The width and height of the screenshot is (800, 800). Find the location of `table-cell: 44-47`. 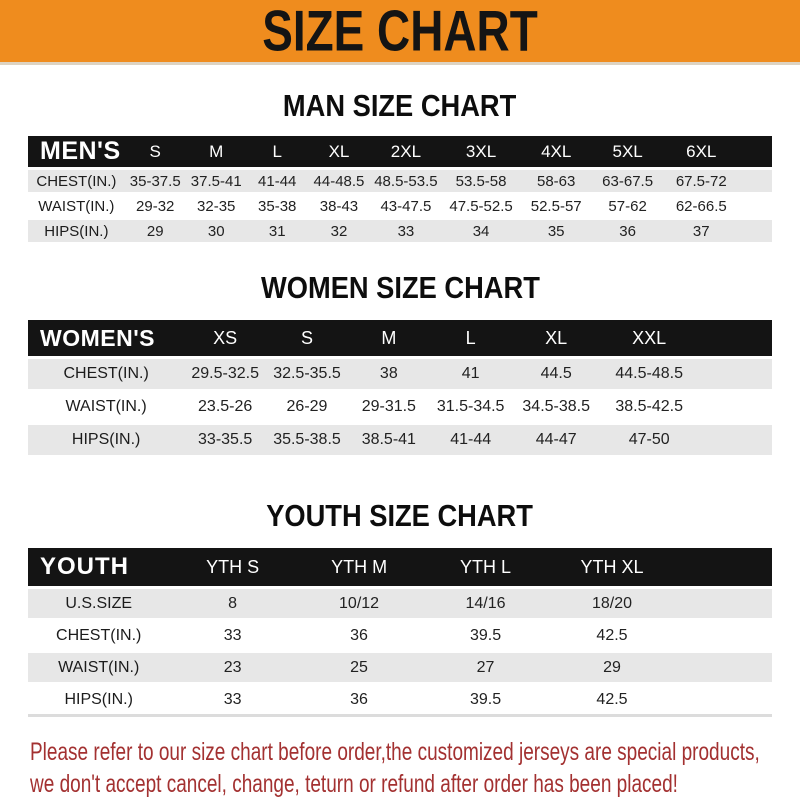

table-cell: 44-47 is located at coordinates (556, 440).